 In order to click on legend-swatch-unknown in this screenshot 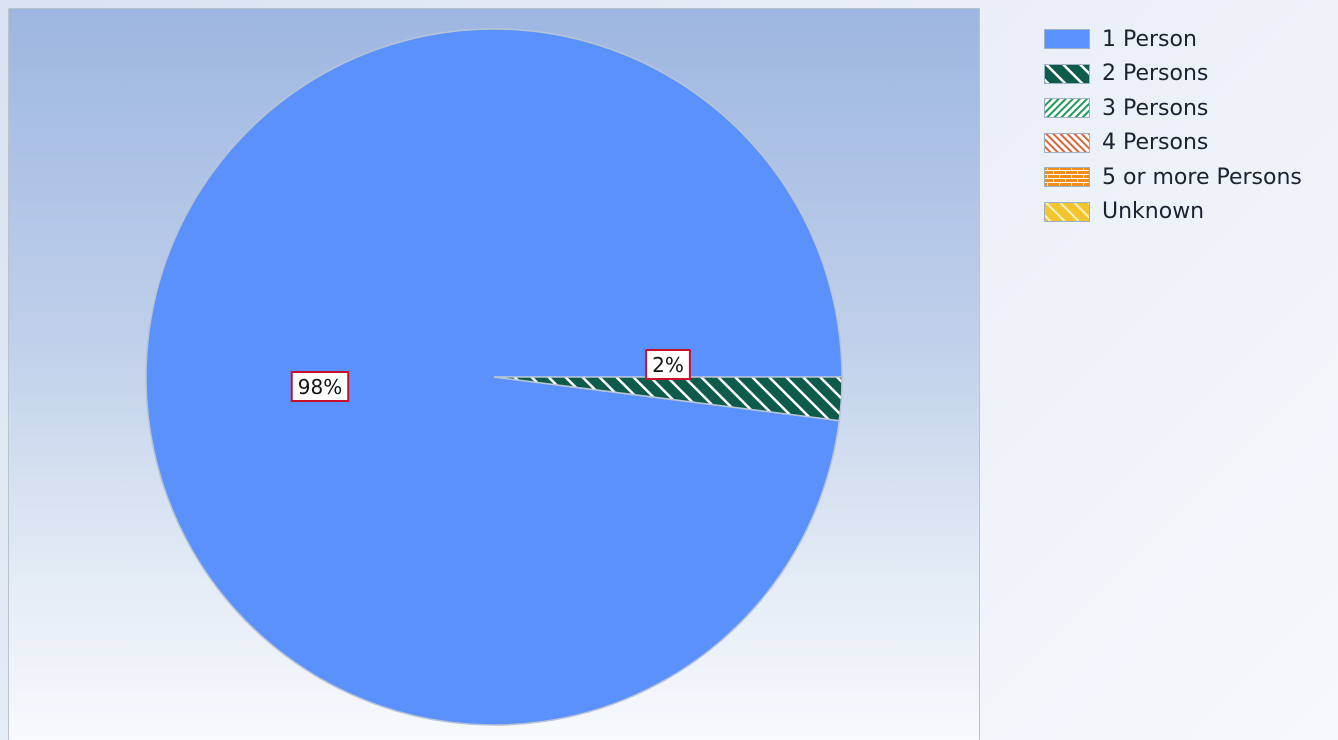, I will do `click(1067, 211)`.